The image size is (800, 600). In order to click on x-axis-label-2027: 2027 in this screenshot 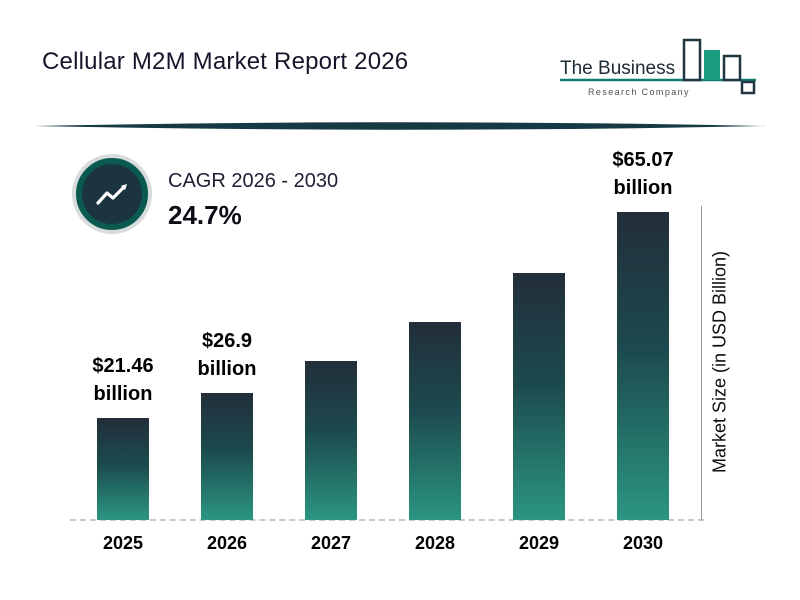, I will do `click(331, 543)`.